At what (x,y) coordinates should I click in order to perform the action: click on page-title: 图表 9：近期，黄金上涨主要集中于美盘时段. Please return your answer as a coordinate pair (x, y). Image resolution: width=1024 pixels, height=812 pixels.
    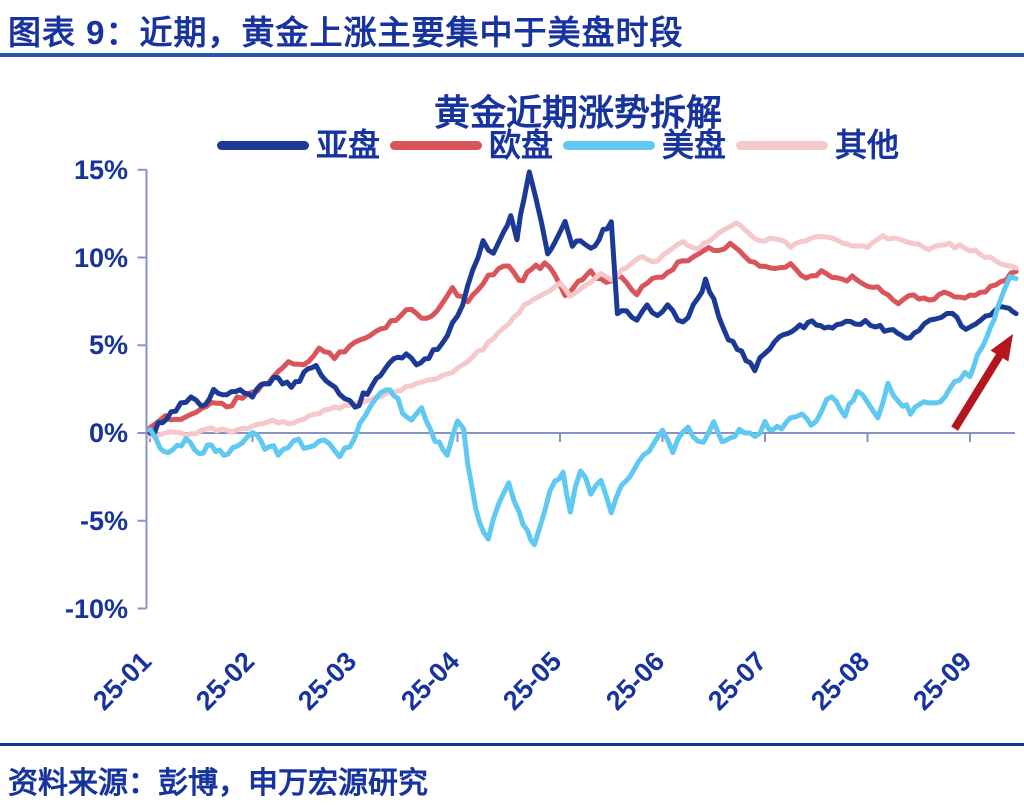
    Looking at the image, I should click on (346, 32).